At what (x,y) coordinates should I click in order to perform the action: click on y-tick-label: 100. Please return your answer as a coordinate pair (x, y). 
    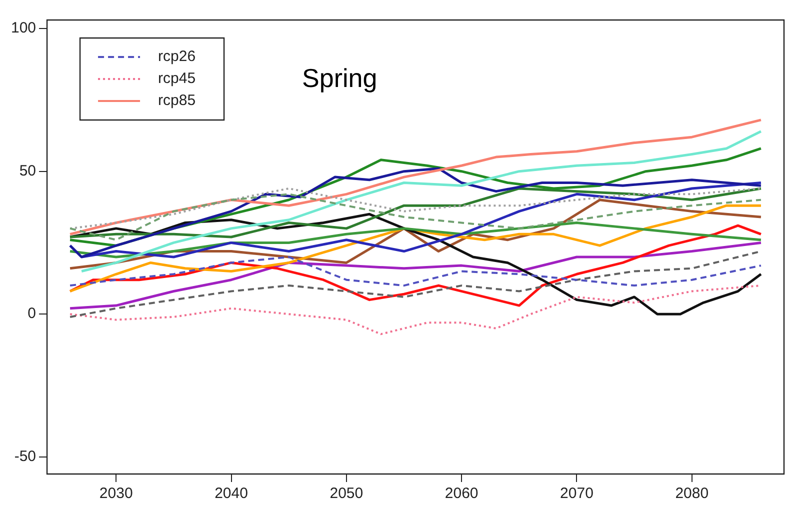
    Looking at the image, I should click on (23, 28).